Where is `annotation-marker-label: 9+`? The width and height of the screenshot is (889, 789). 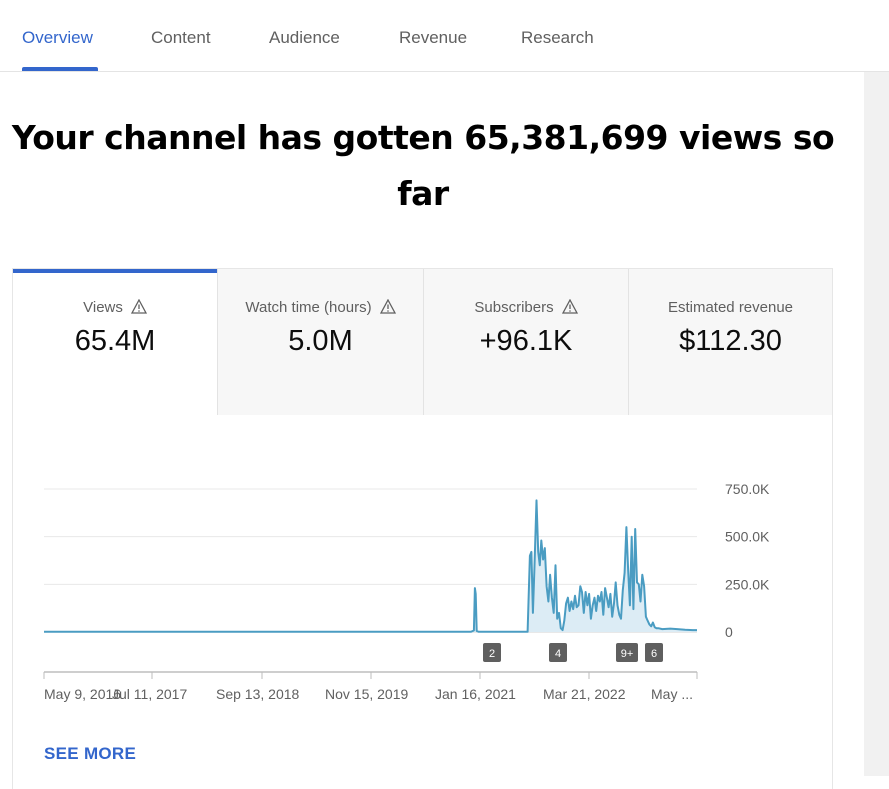
annotation-marker-label: 9+ is located at coordinates (627, 654).